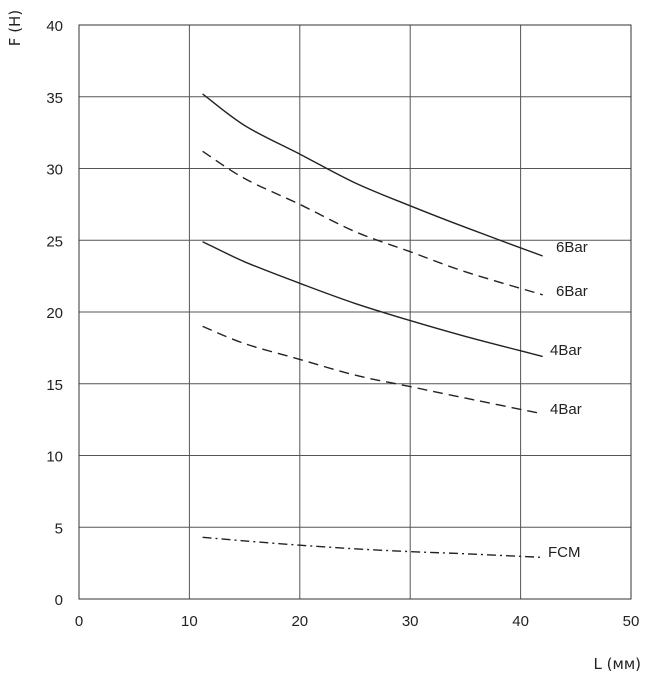  I want to click on y-tick-label: 15, so click(54, 385).